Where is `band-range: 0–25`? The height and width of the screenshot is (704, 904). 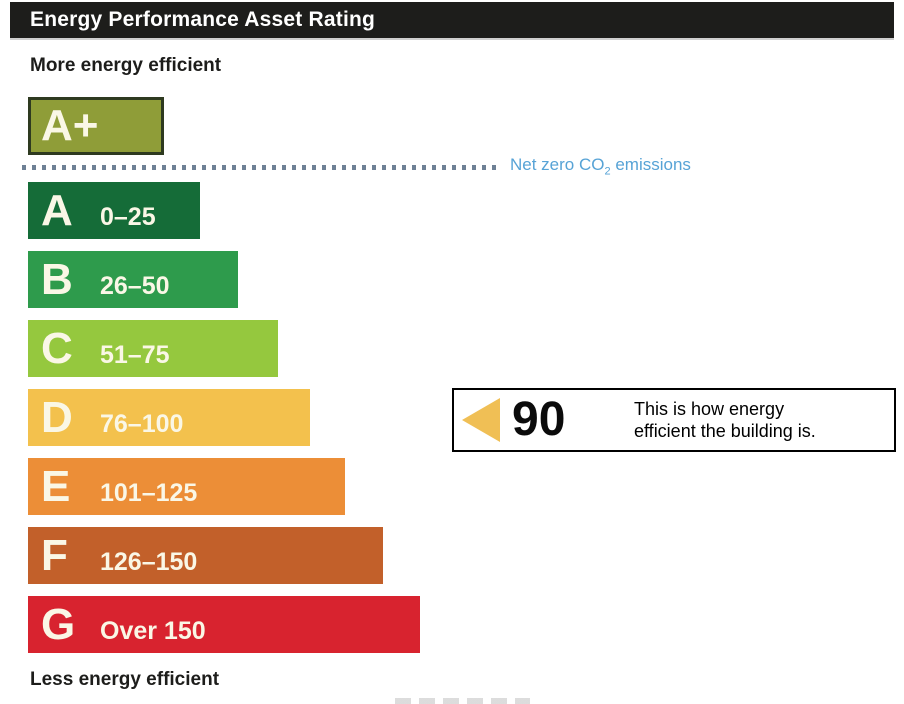 band-range: 0–25 is located at coordinates (128, 217).